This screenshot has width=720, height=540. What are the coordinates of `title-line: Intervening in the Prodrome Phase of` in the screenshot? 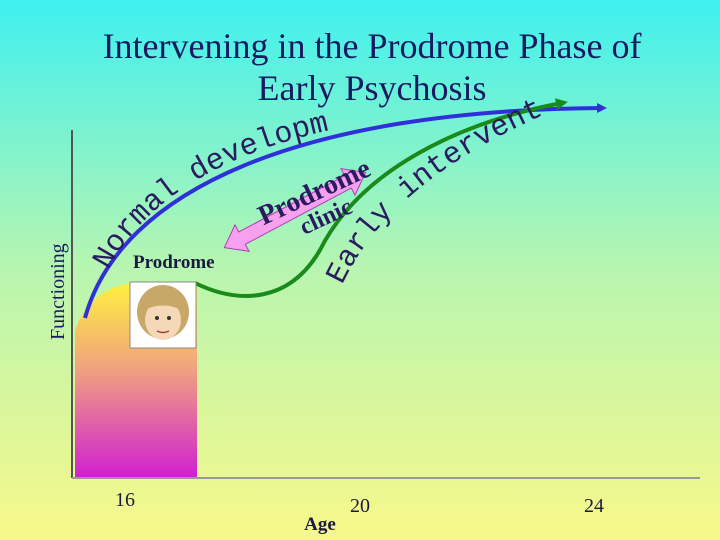 It's located at (372, 46).